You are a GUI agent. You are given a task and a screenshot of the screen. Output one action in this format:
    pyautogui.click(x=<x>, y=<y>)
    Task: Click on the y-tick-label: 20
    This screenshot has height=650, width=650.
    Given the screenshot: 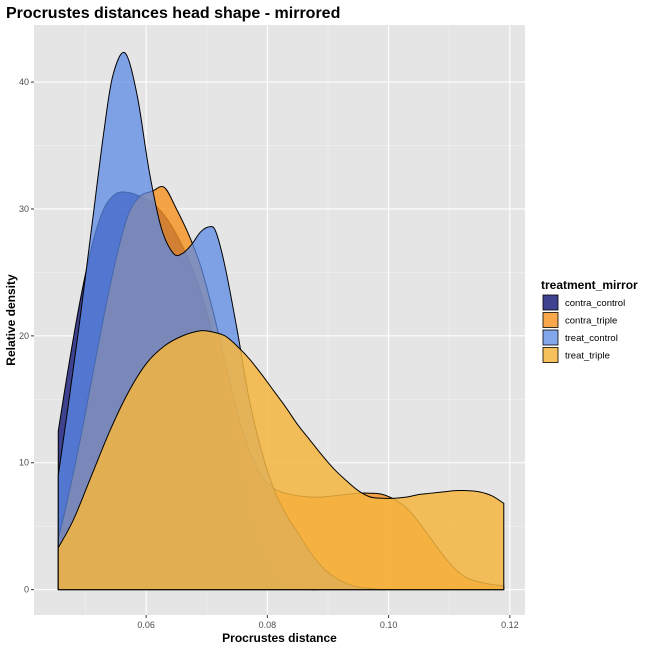 What is the action you would take?
    pyautogui.click(x=24, y=336)
    